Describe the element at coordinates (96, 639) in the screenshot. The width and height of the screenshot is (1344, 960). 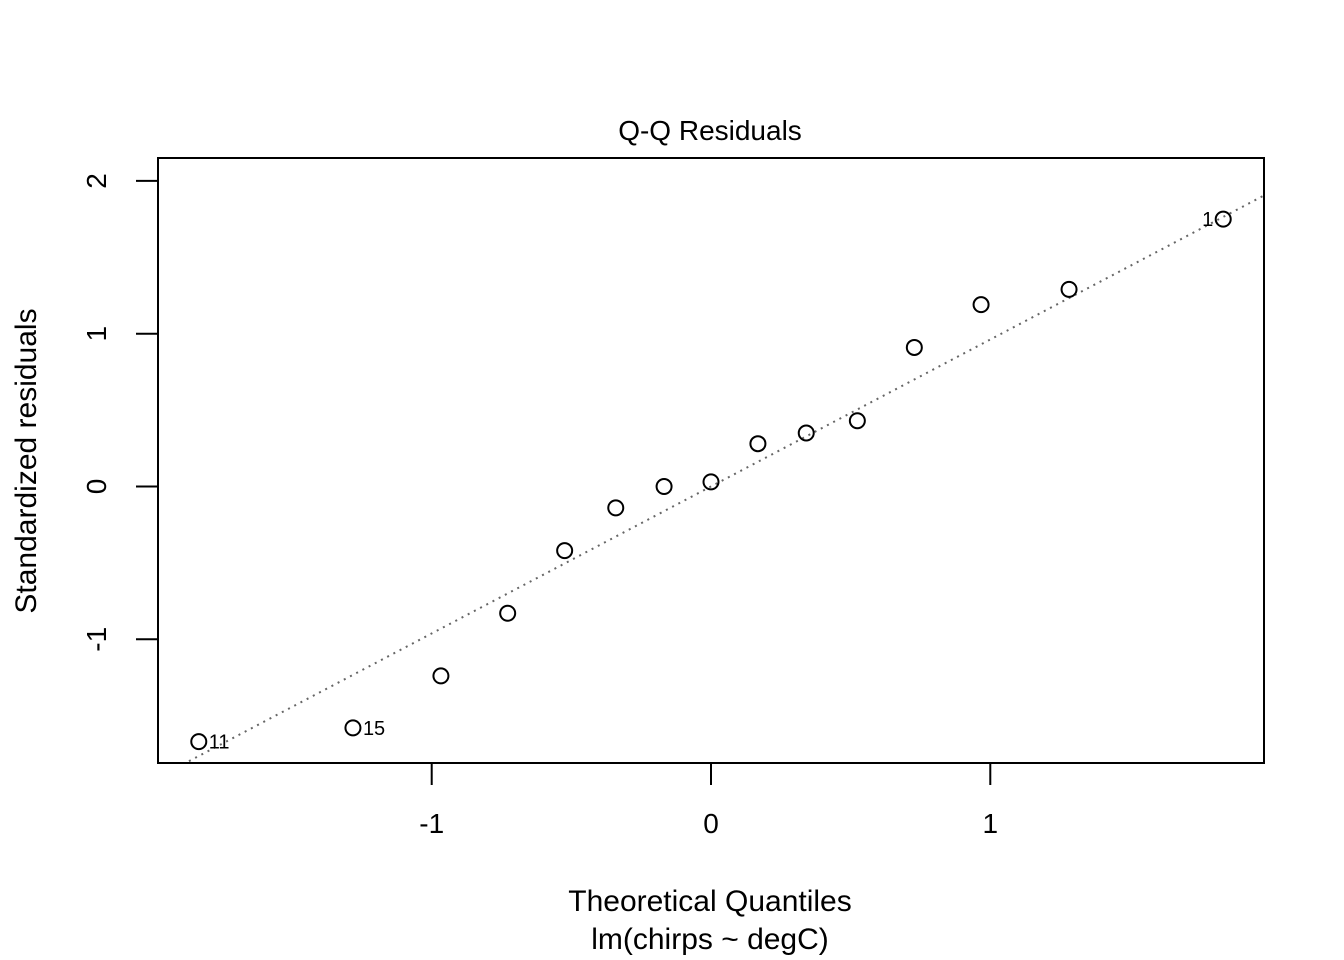
I see `y-tick-label: -1` at that location.